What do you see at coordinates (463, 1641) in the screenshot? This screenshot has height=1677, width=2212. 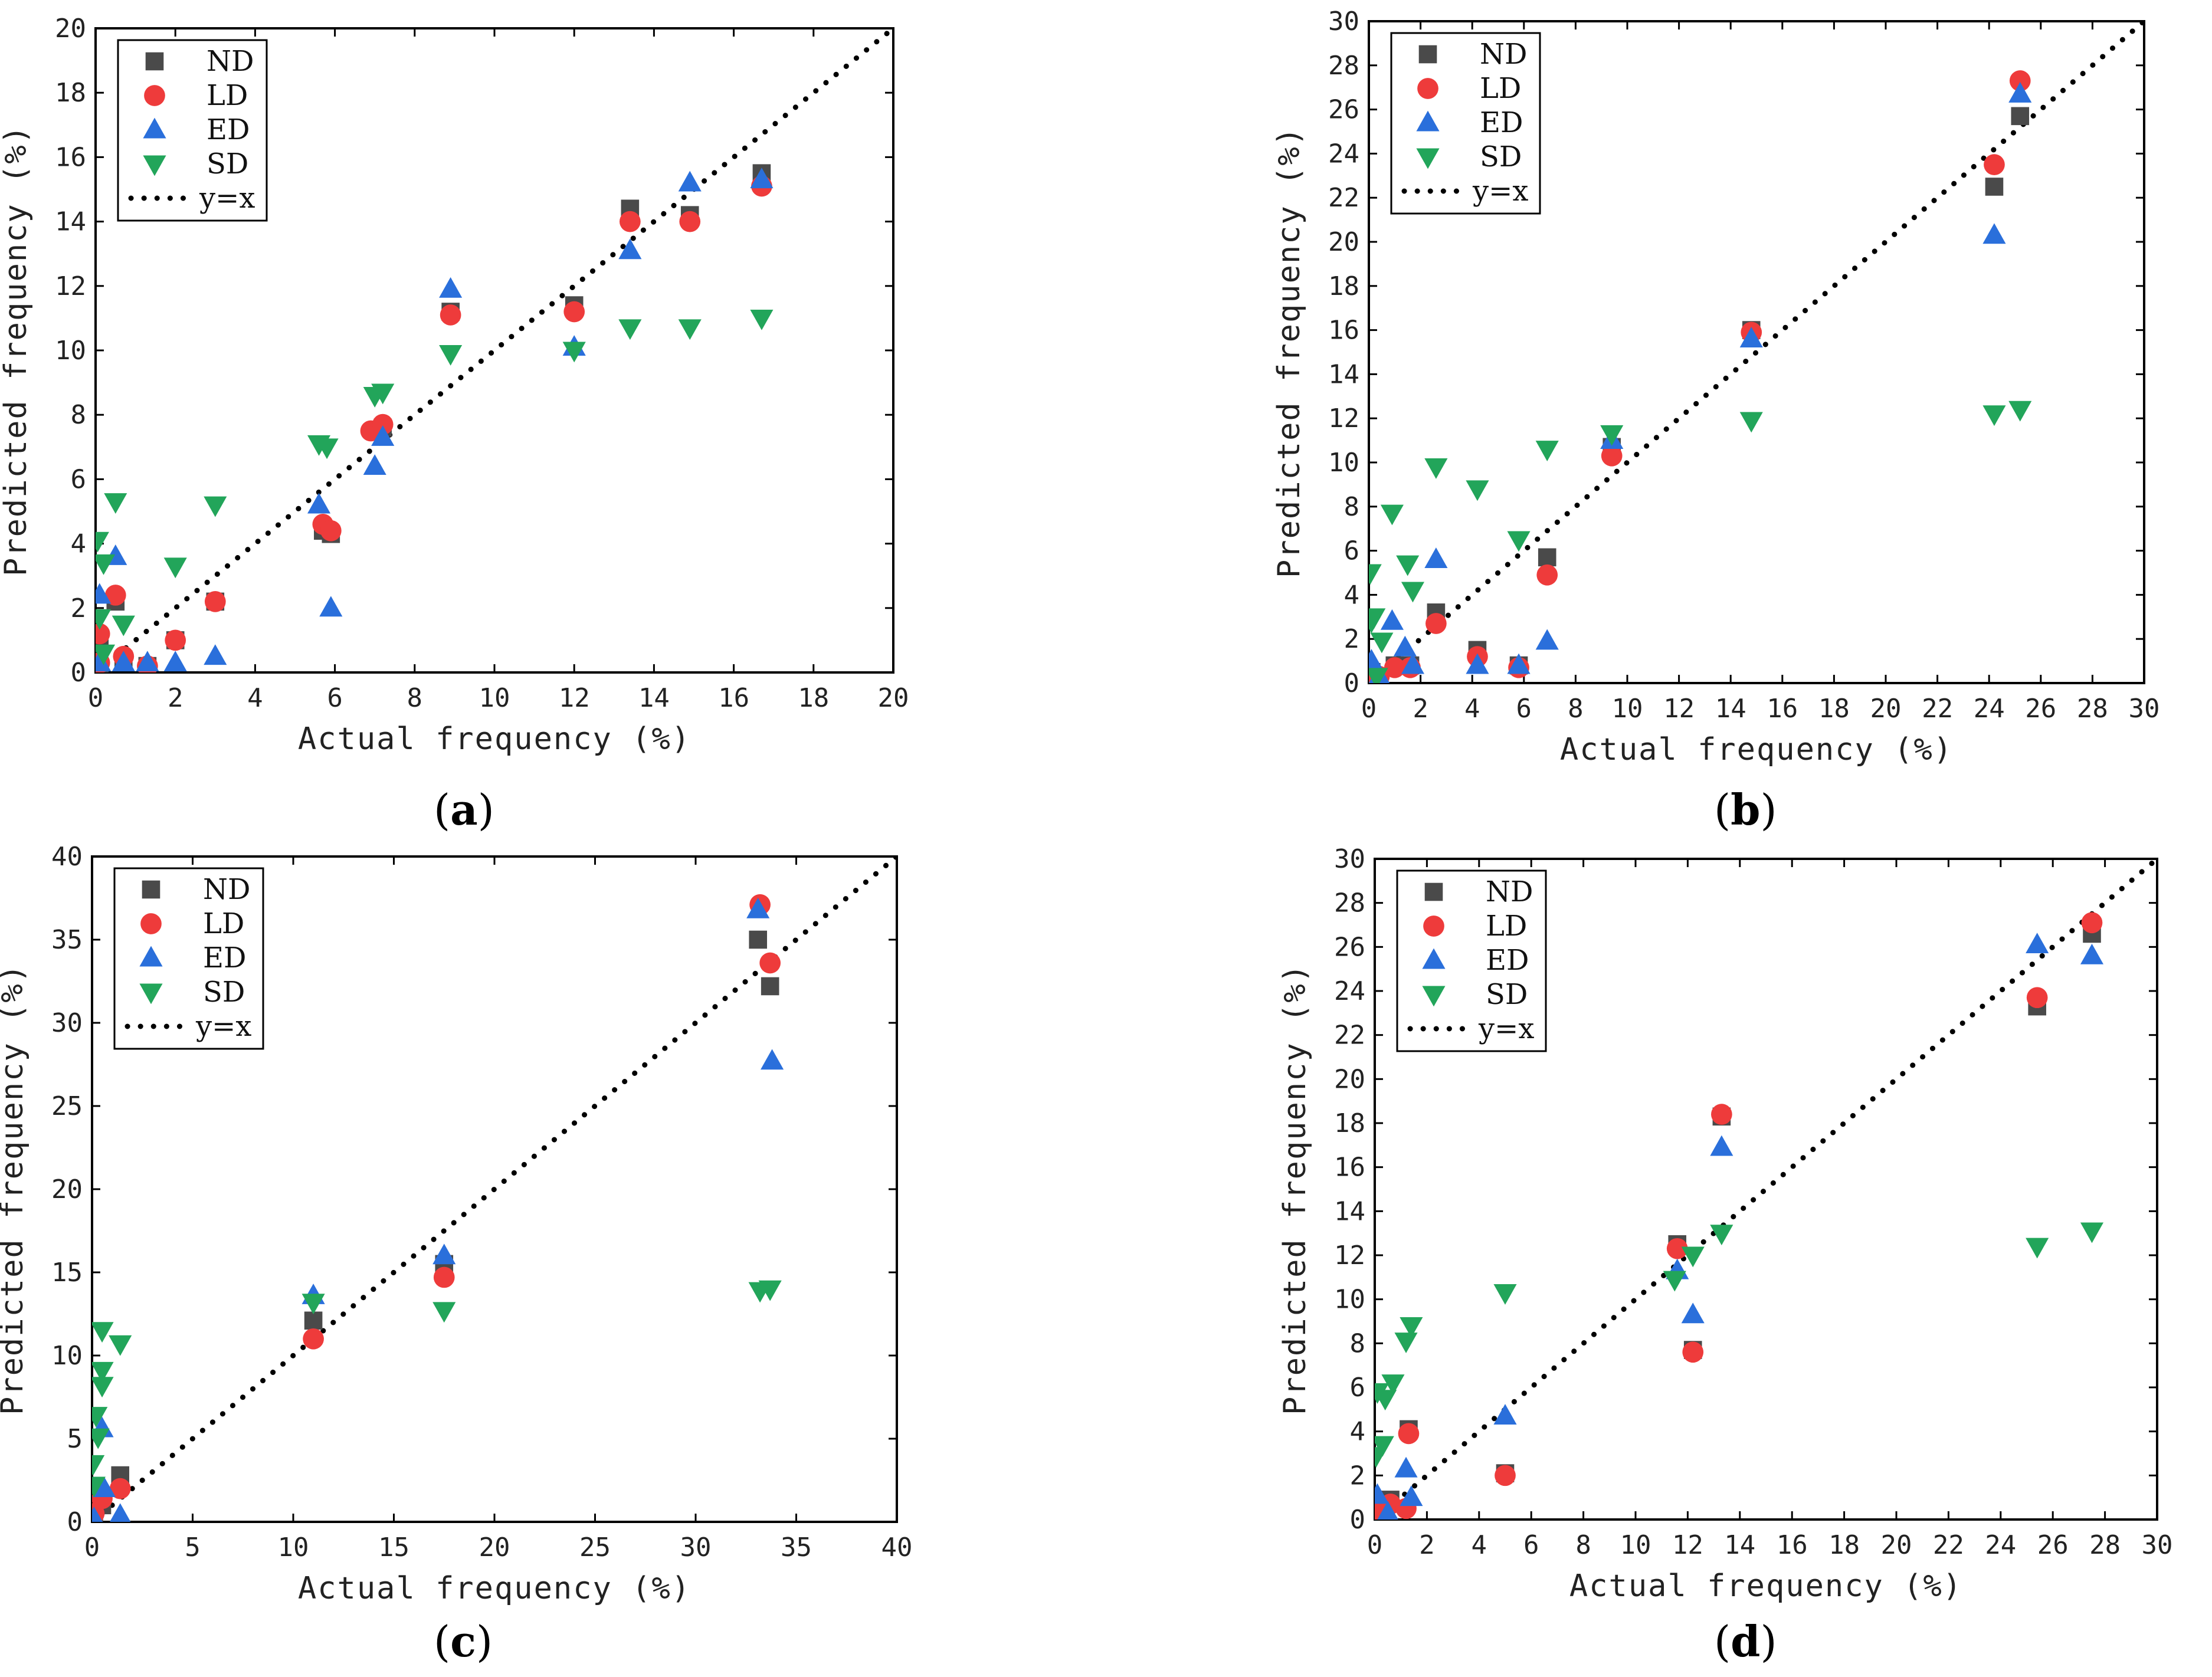 I see `caption-letter-c: c` at bounding box center [463, 1641].